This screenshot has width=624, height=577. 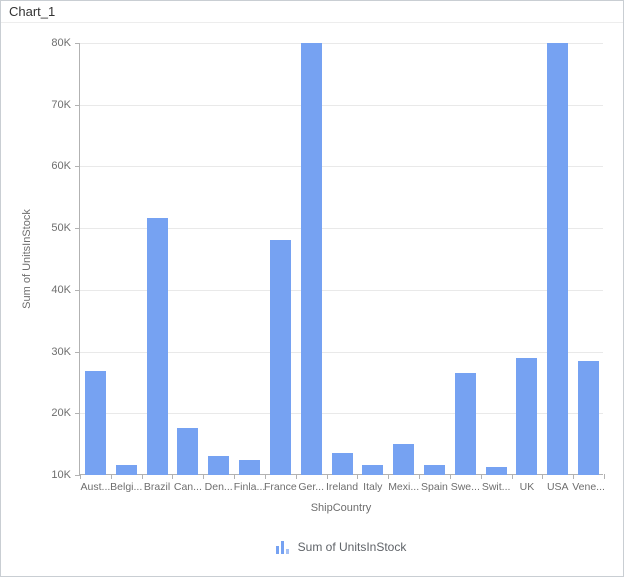 I want to click on y-axis-label: 80K, so click(x=61, y=43).